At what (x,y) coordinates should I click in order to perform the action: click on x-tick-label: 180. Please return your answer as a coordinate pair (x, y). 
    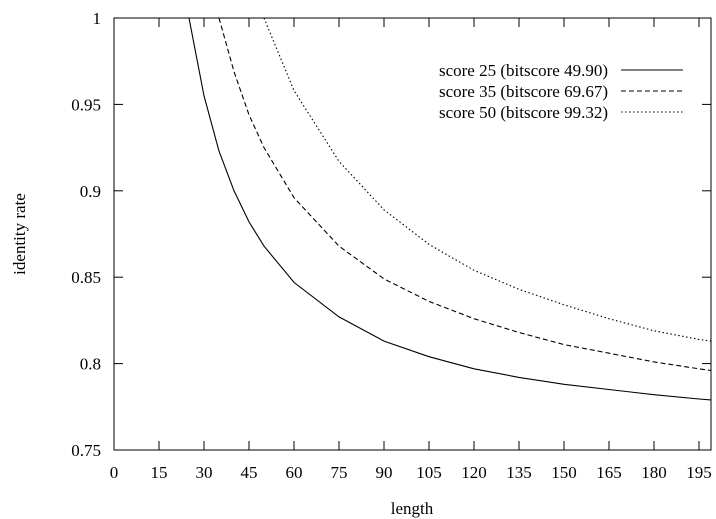
    Looking at the image, I should click on (654, 472).